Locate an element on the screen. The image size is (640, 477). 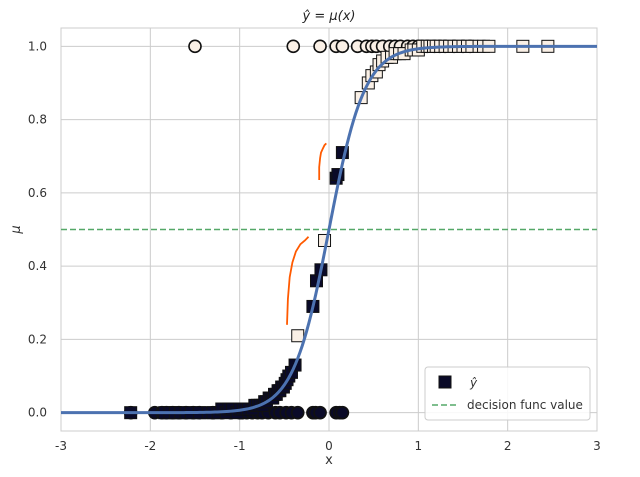
x-tick-label: 1 is located at coordinates (419, 446).